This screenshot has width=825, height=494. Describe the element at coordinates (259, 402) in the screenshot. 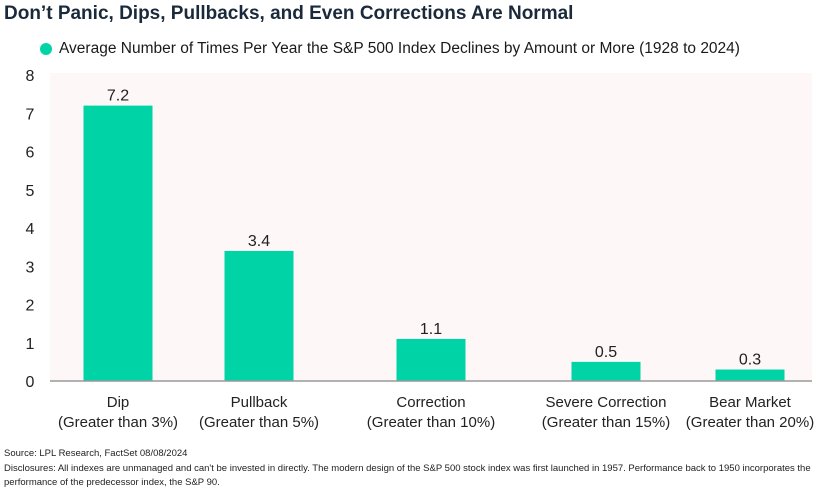

I see `x-tick-label: Pullback` at that location.